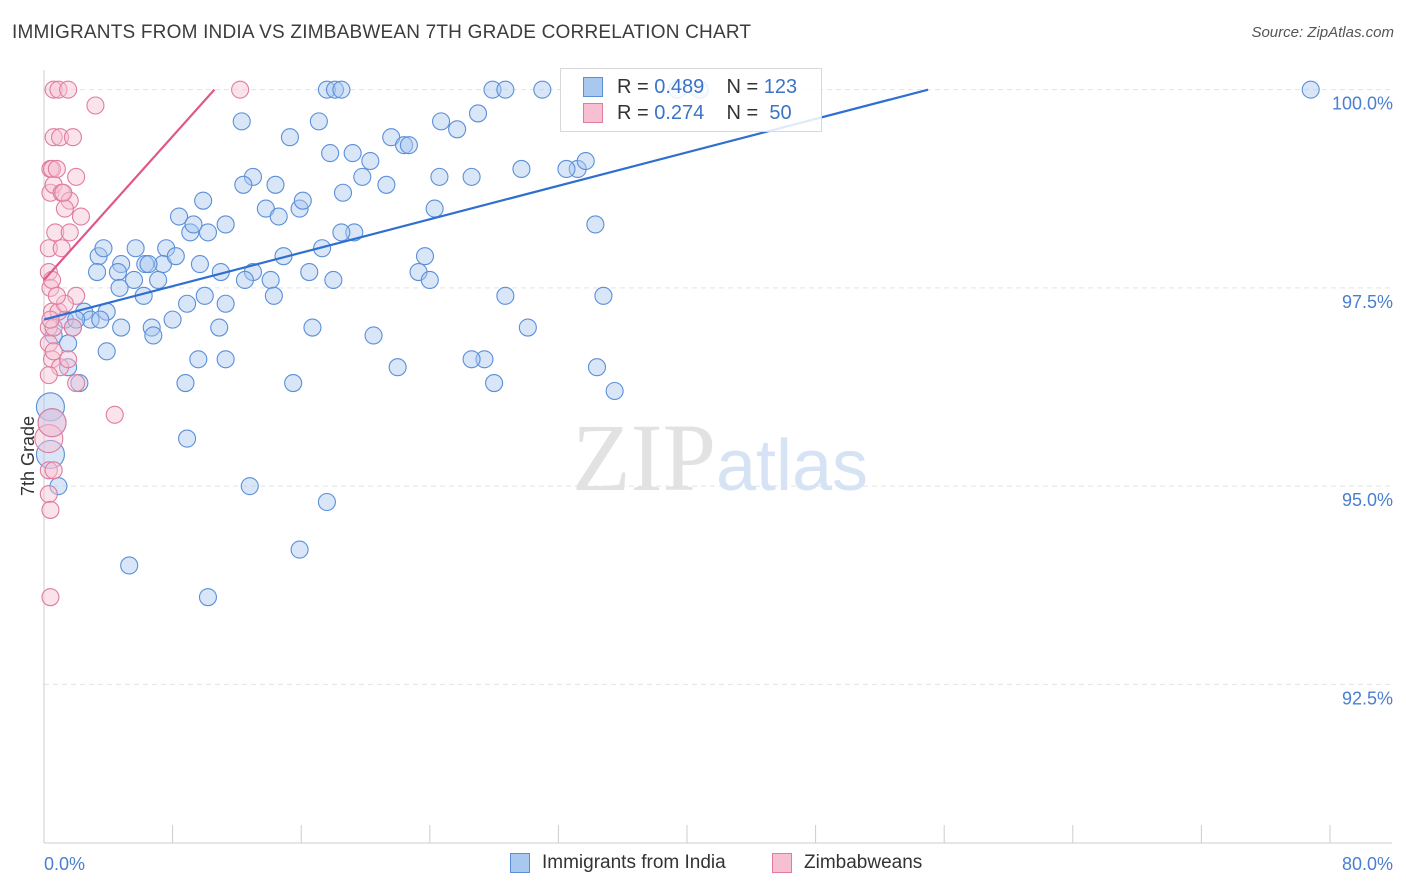 The width and height of the screenshot is (1406, 892). What do you see at coordinates (593, 87) in the screenshot?
I see `legend-swatch-india` at bounding box center [593, 87].